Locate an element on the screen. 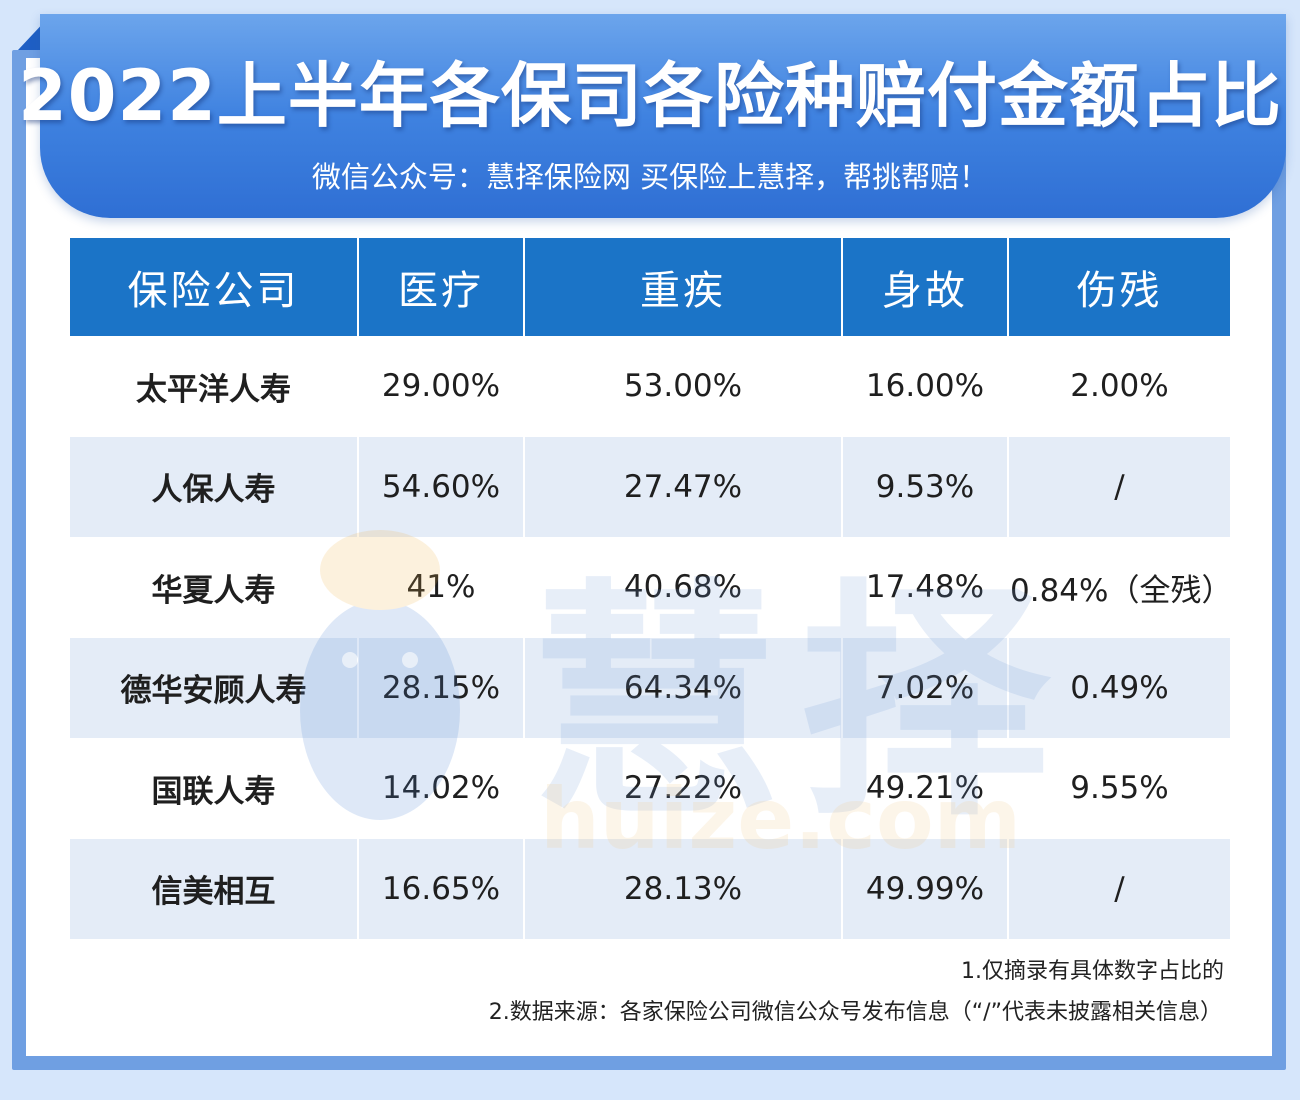 The image size is (1300, 1100). footnote-2: 2.数据来源：各家保险公司微信公众号发布信息（“/”代表未披露相关信息） is located at coordinates (855, 1012).